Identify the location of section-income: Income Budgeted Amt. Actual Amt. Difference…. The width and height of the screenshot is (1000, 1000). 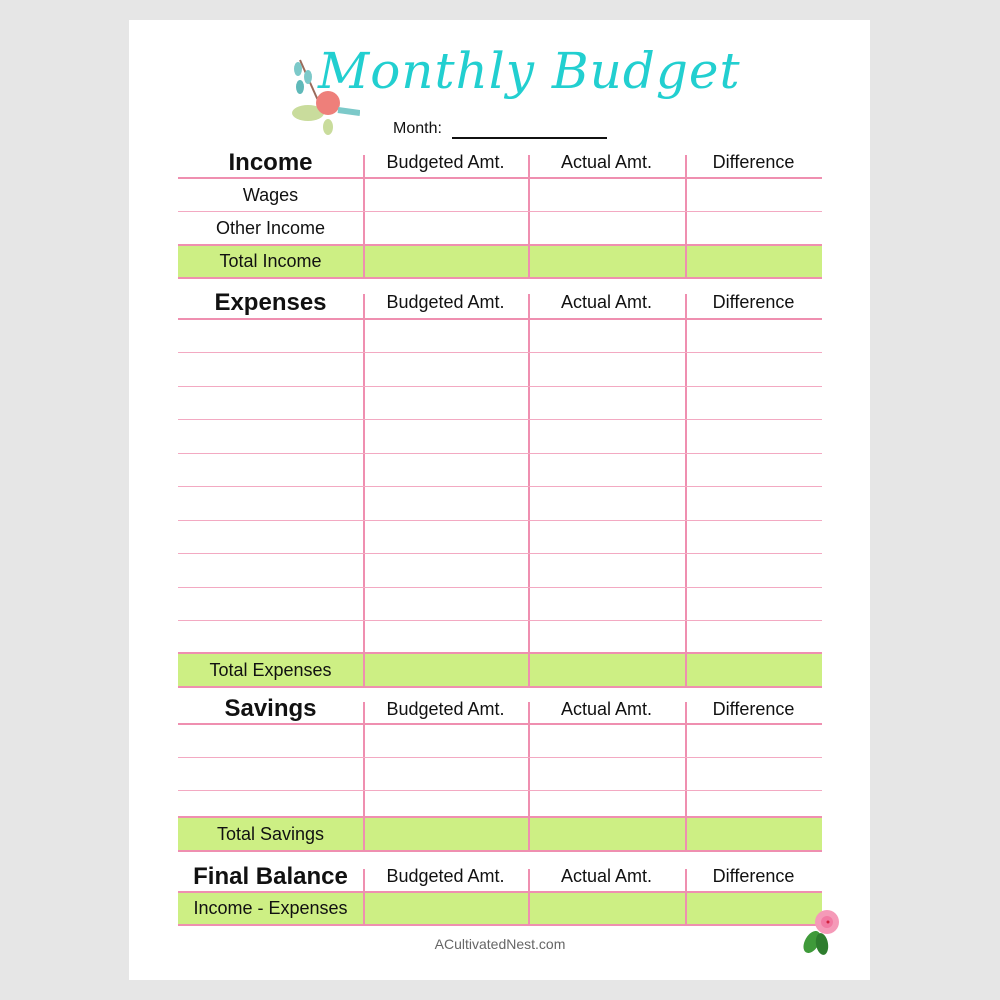
(500, 213).